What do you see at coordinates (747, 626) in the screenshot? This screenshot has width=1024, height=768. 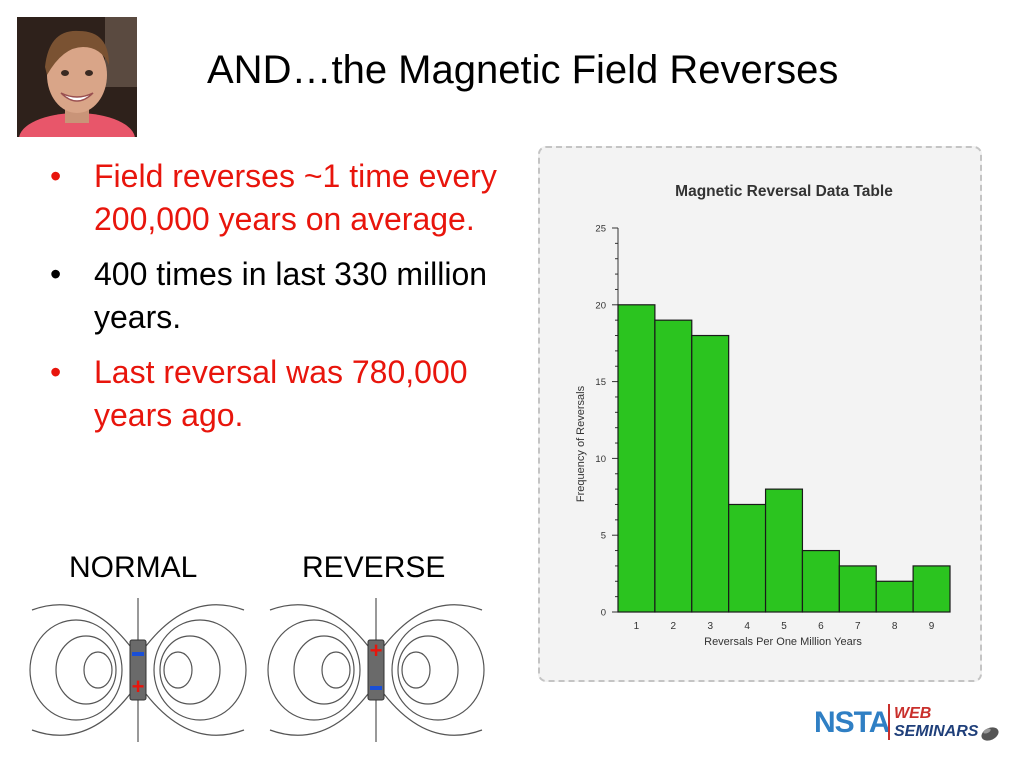 I see `chart-x-tick-label: 4` at bounding box center [747, 626].